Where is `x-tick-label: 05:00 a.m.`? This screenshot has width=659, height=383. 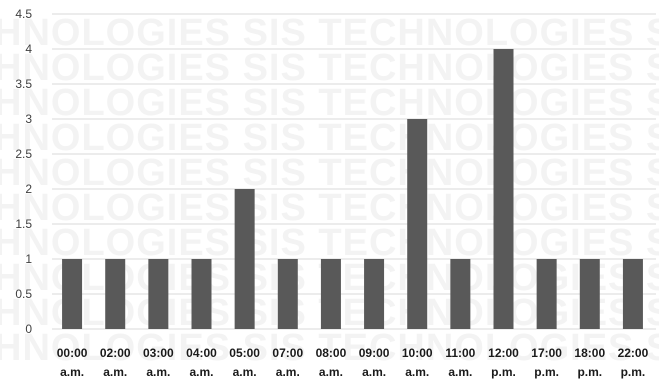
x-tick-label: 05:00 a.m. is located at coordinates (244, 362).